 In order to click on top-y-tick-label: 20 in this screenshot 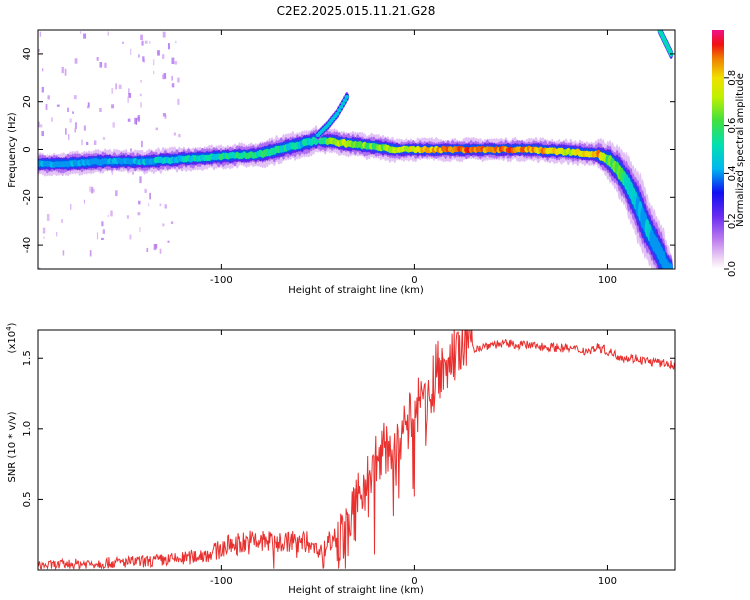, I will do `click(27, 101)`.